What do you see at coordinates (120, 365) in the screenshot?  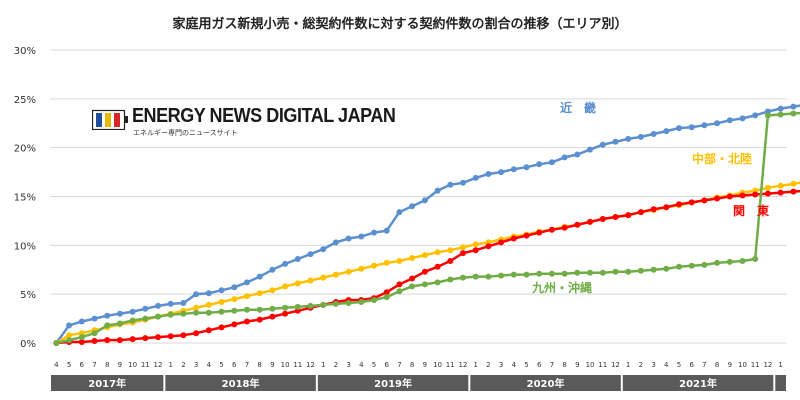 I see `x-tick-label: 9` at bounding box center [120, 365].